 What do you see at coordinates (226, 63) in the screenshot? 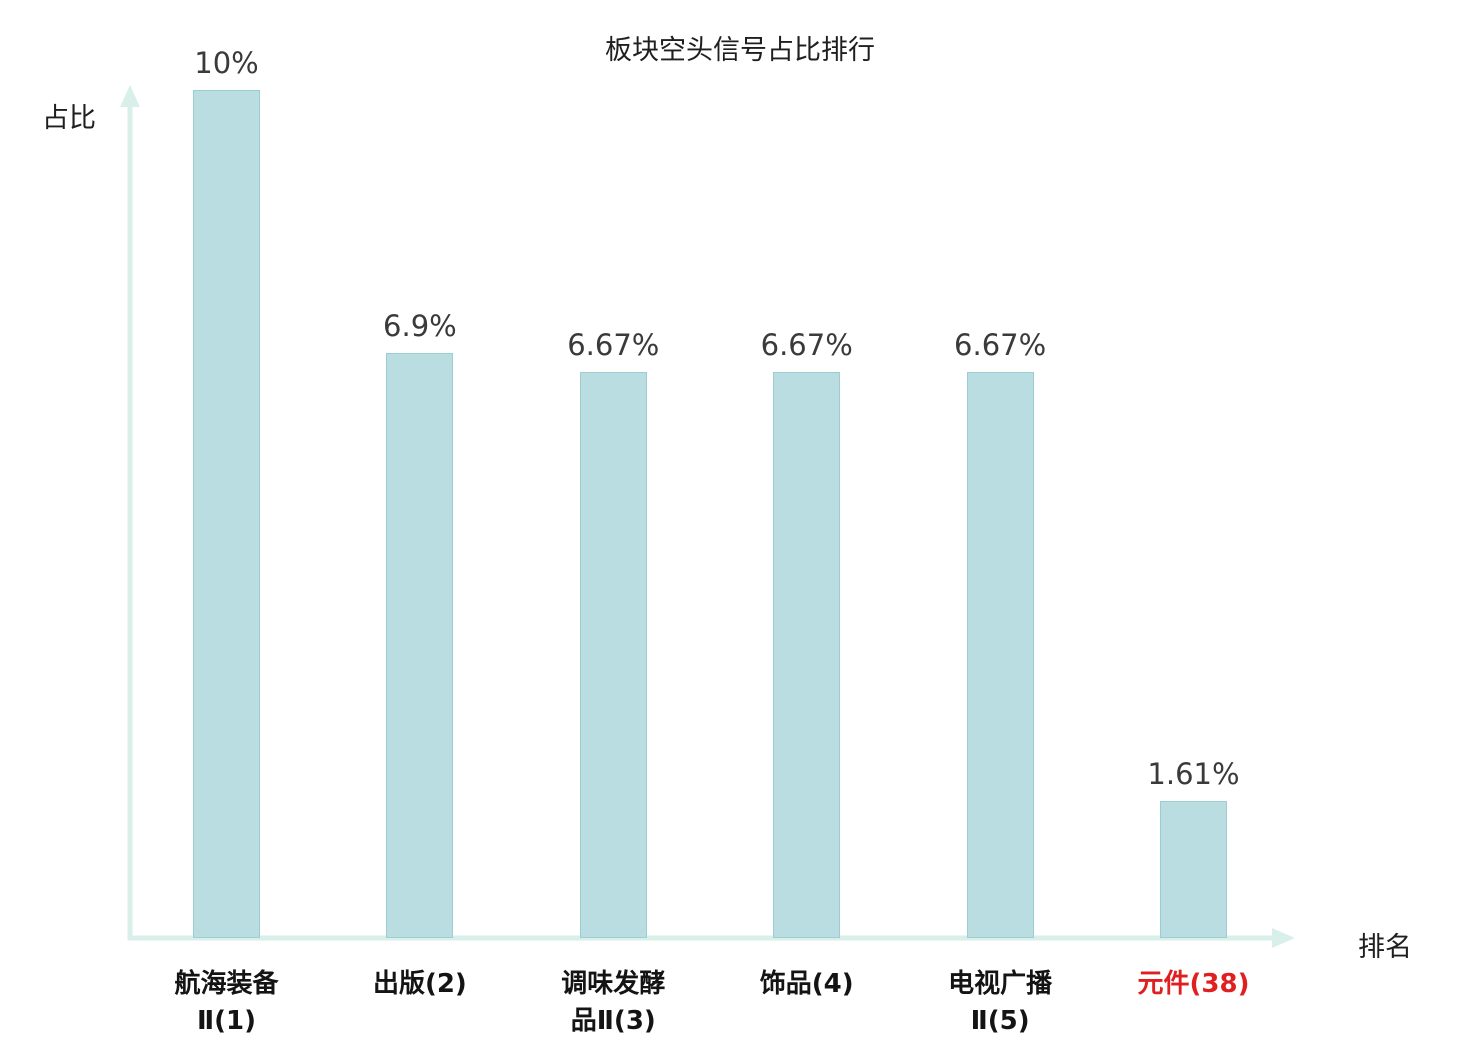
I see `bar-value-label: 10%` at bounding box center [226, 63].